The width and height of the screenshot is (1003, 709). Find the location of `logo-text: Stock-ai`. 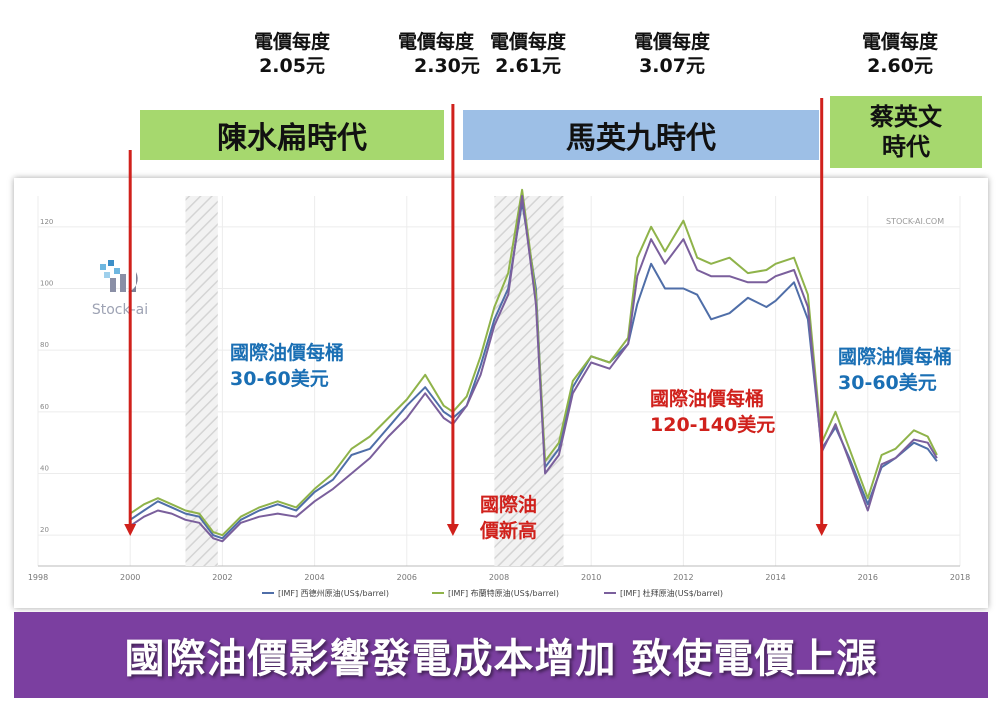

logo-text: Stock-ai is located at coordinates (120, 310).